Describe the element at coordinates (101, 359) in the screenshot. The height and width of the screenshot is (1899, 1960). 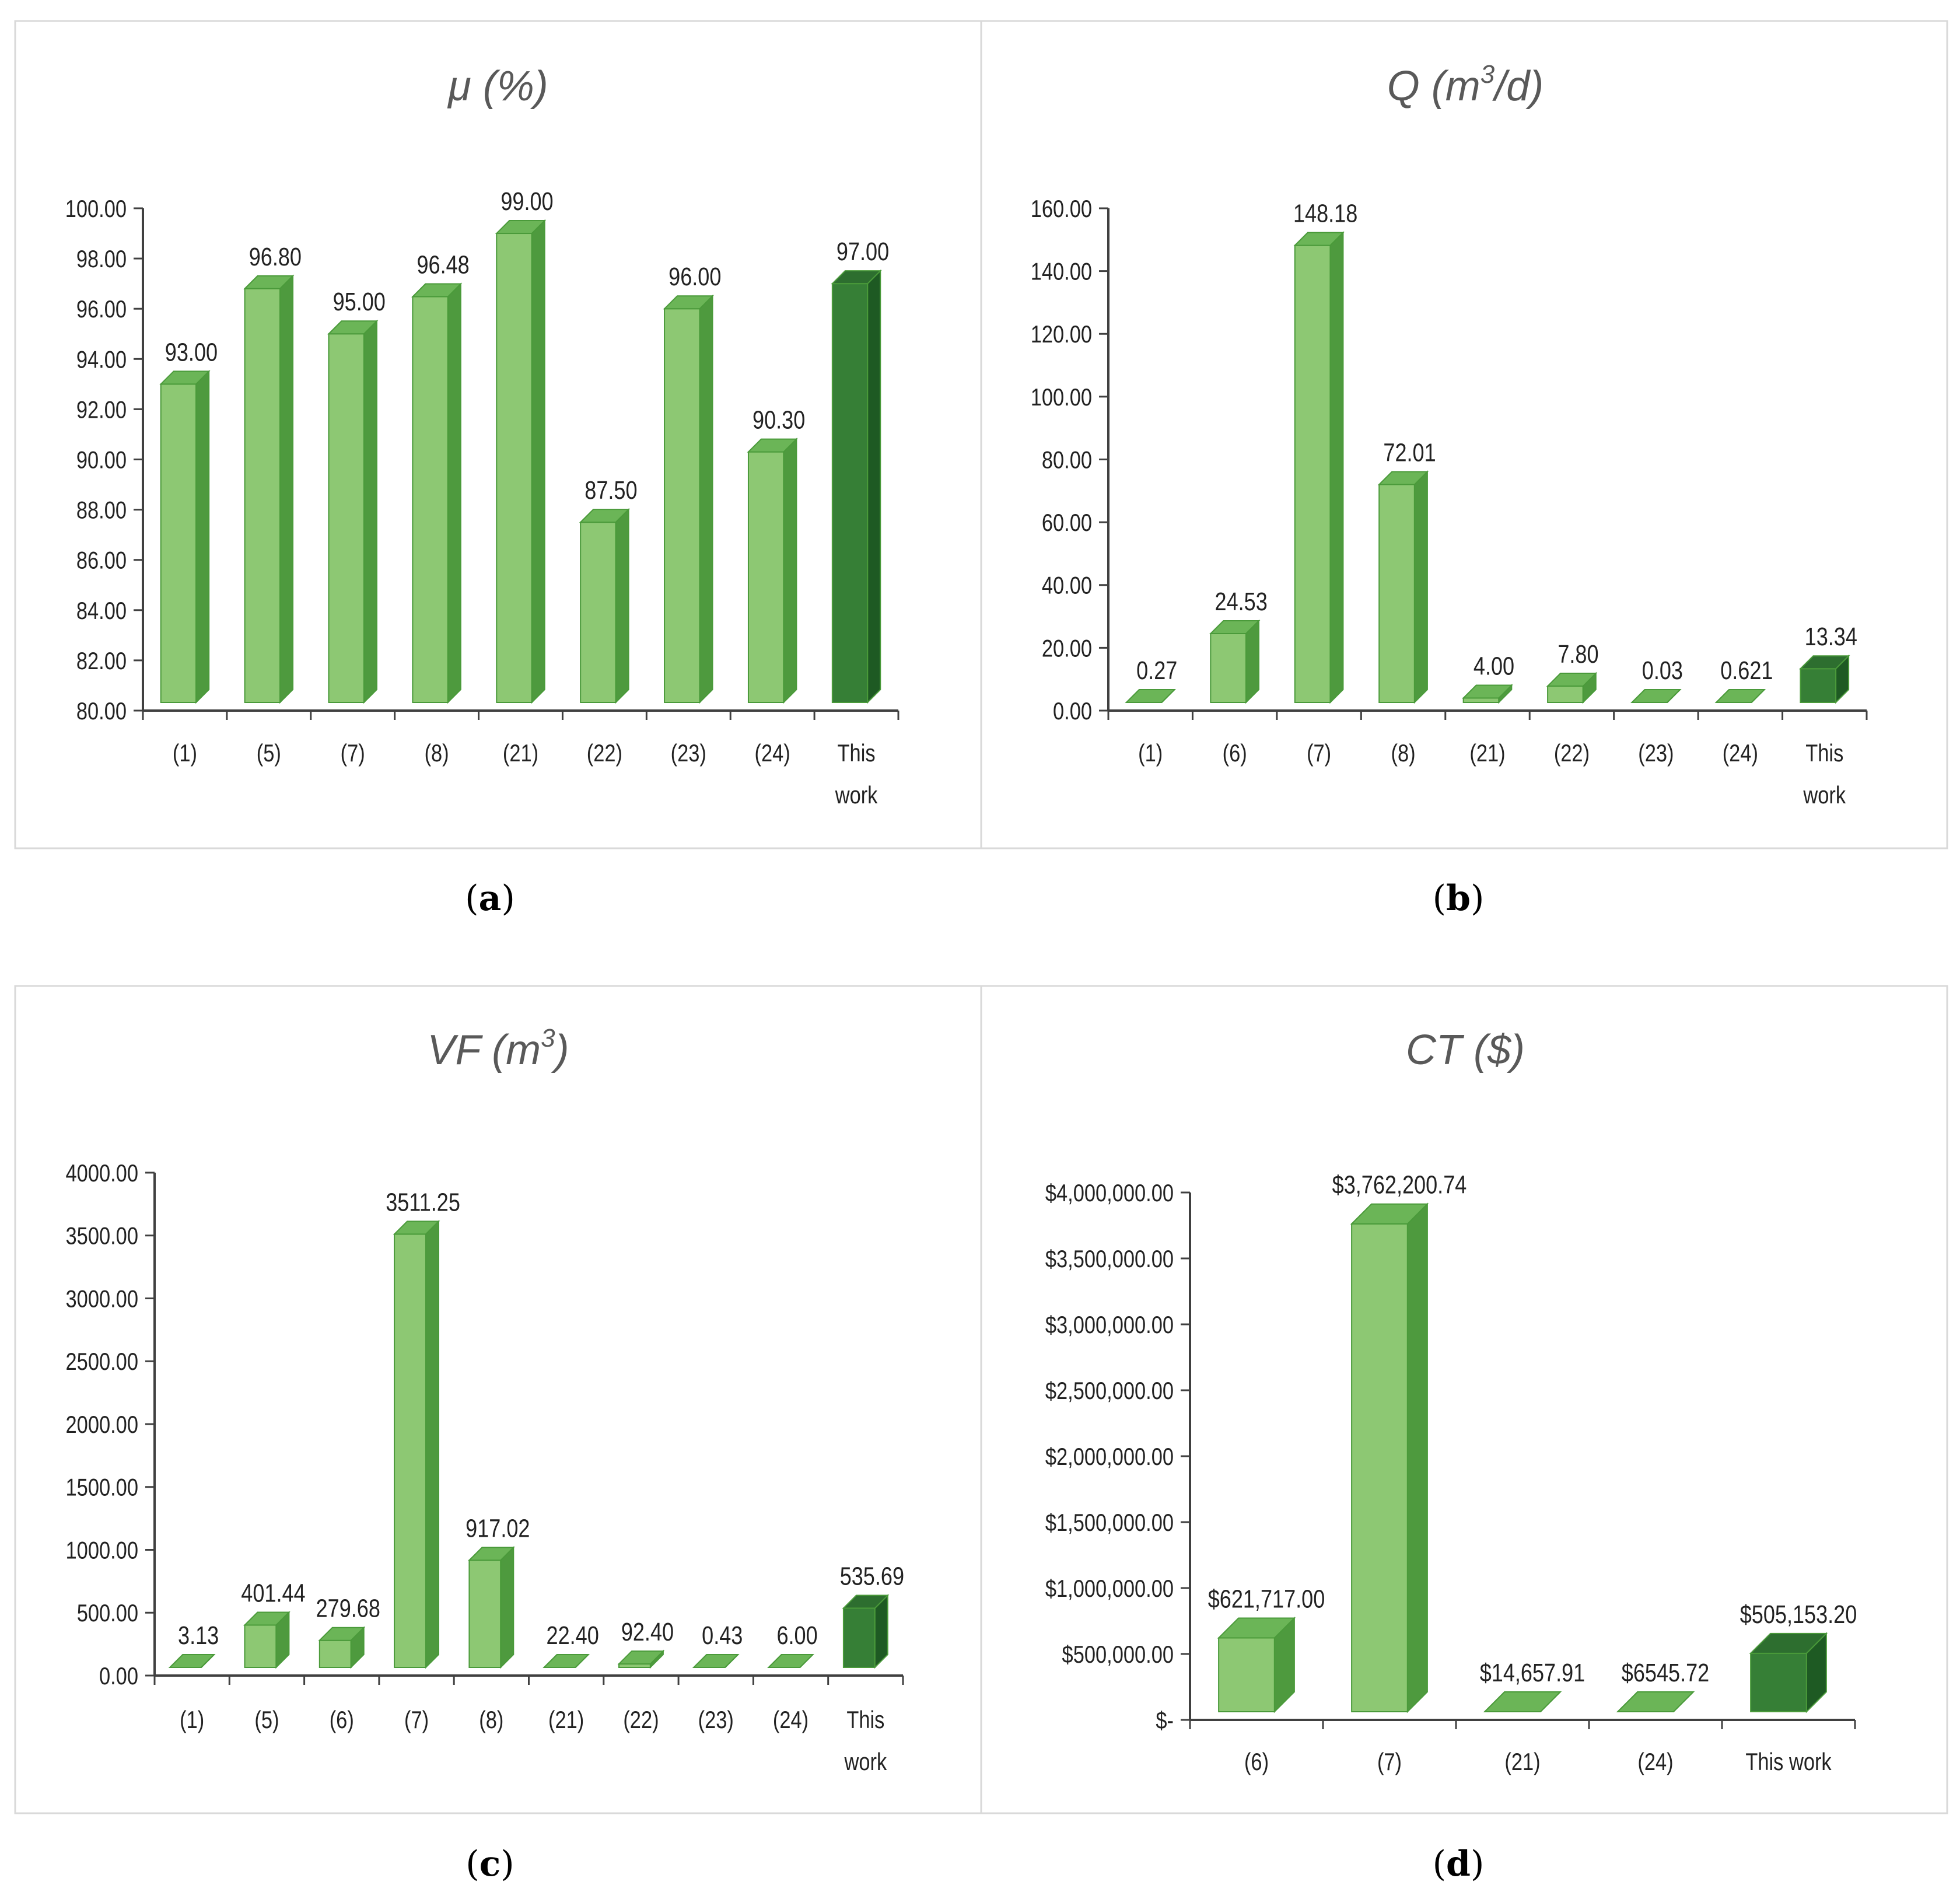
I see `y-tick-label: 94.00` at that location.